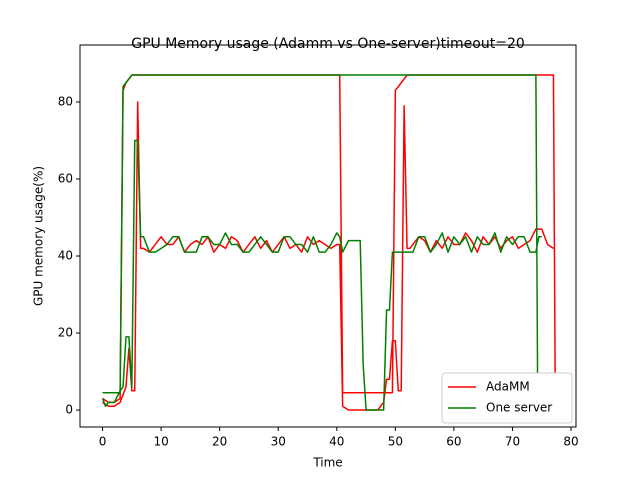  Describe the element at coordinates (160, 442) in the screenshot. I see `x-tick-label: 10` at that location.